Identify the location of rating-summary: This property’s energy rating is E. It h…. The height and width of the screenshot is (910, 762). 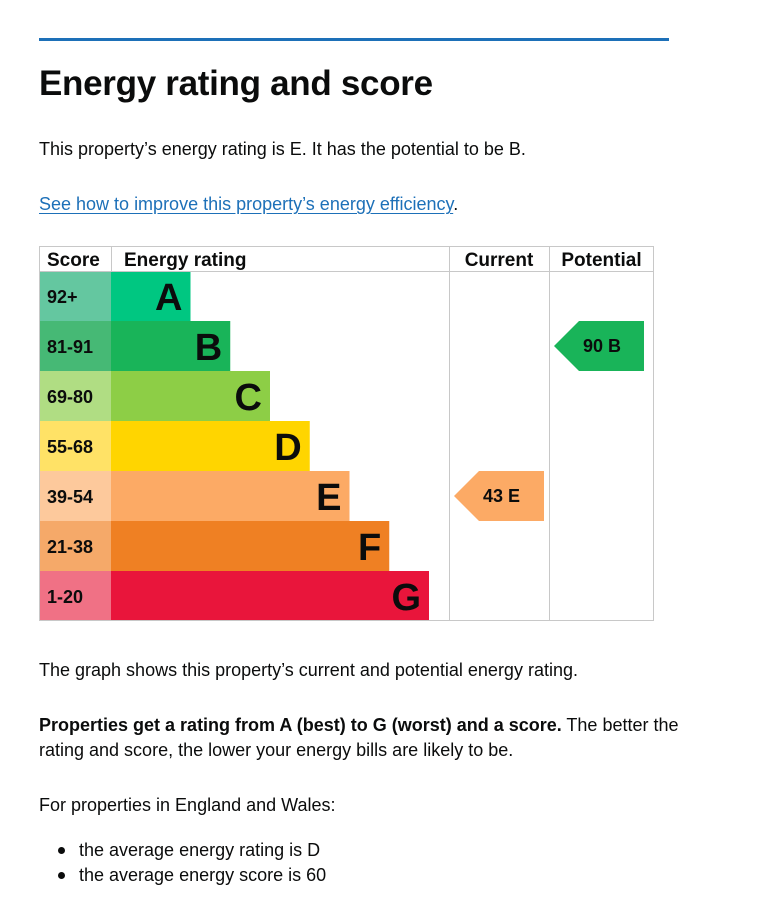
(282, 149).